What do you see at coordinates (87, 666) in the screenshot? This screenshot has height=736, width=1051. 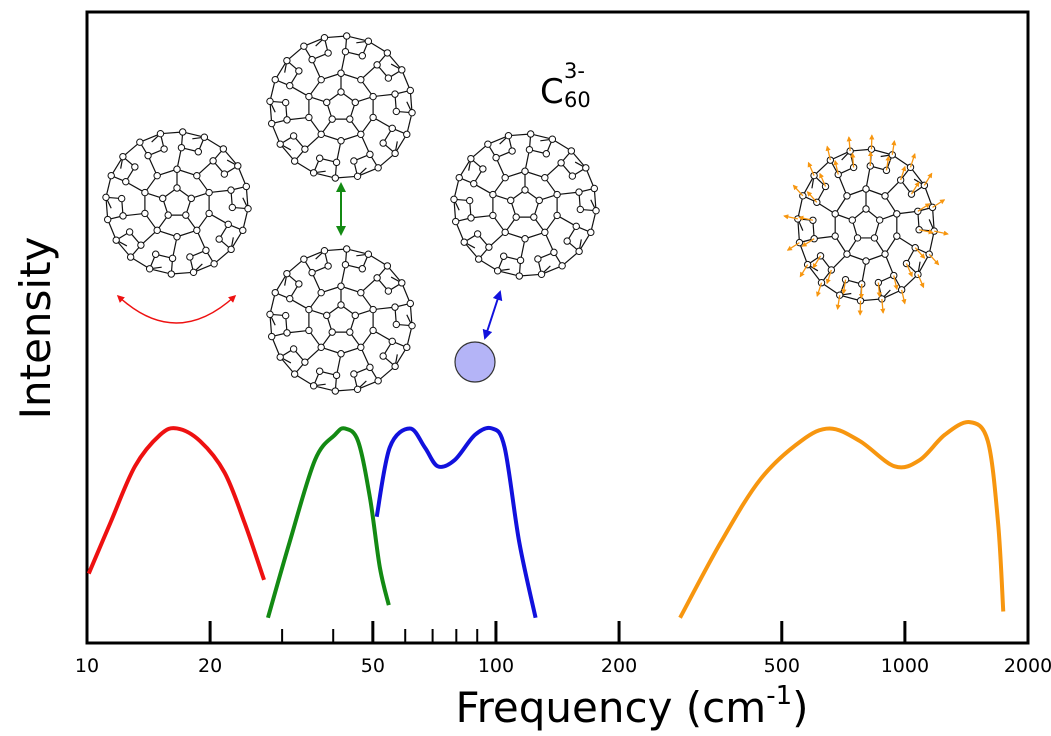 I see `x-tick-label: 10` at bounding box center [87, 666].